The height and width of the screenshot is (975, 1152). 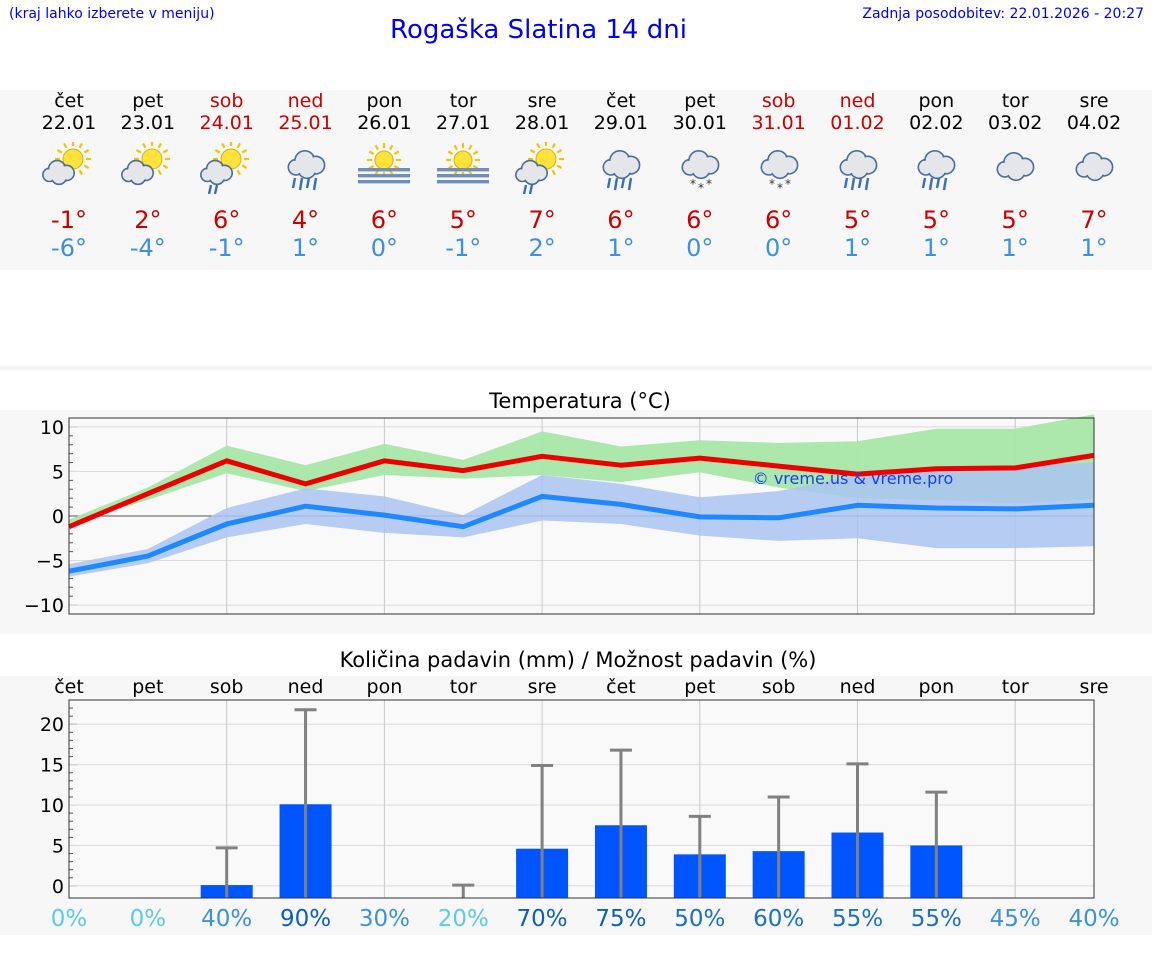 What do you see at coordinates (58, 517) in the screenshot?
I see `temperature-tick-label: 0` at bounding box center [58, 517].